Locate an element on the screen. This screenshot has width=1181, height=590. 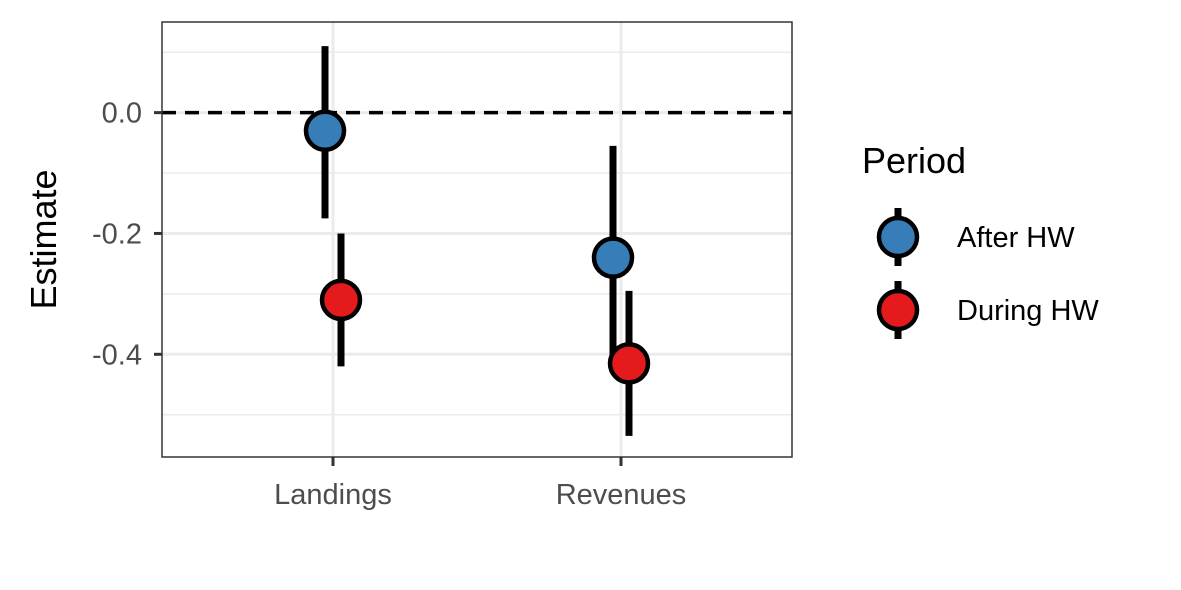
y-tick-label: -0.4 is located at coordinates (117, 355).